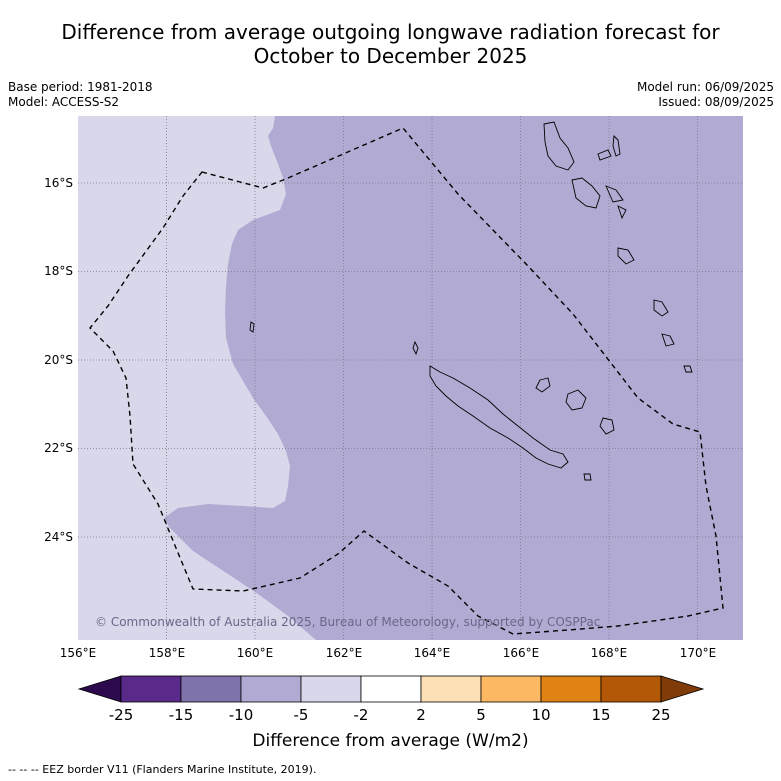 The height and width of the screenshot is (781, 781). What do you see at coordinates (64, 102) in the screenshot?
I see `model-name: Model: ACCESS-S2` at bounding box center [64, 102].